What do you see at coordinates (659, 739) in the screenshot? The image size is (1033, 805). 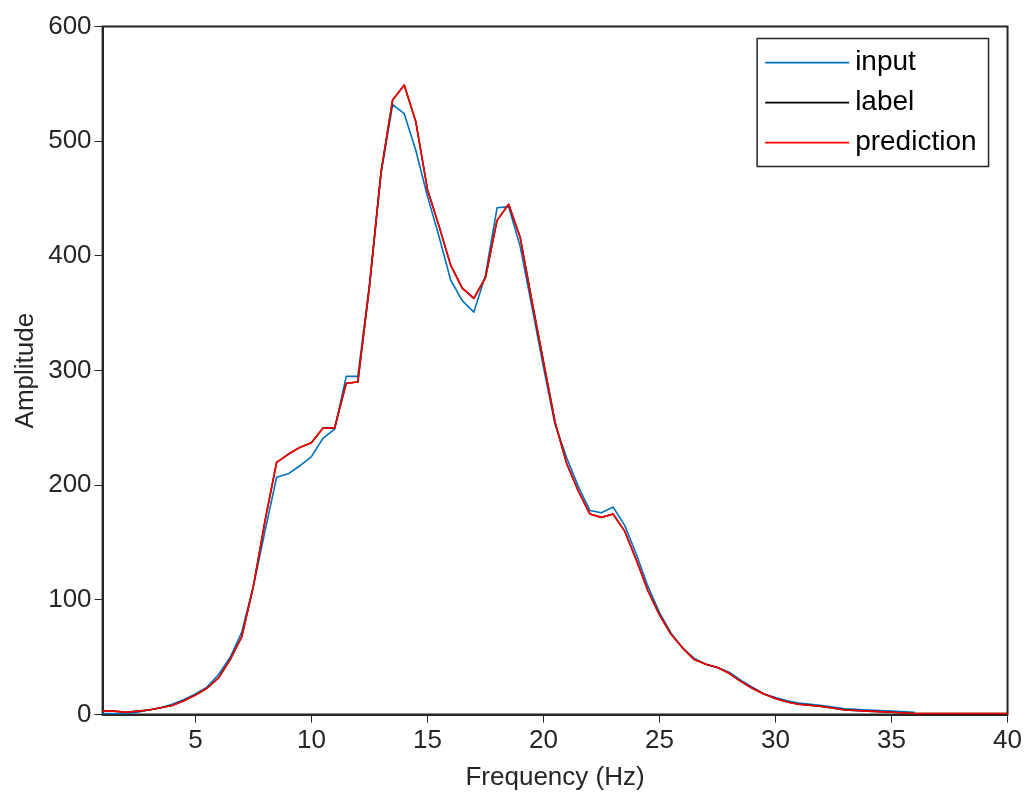 I see `x-tick-label: 25` at bounding box center [659, 739].